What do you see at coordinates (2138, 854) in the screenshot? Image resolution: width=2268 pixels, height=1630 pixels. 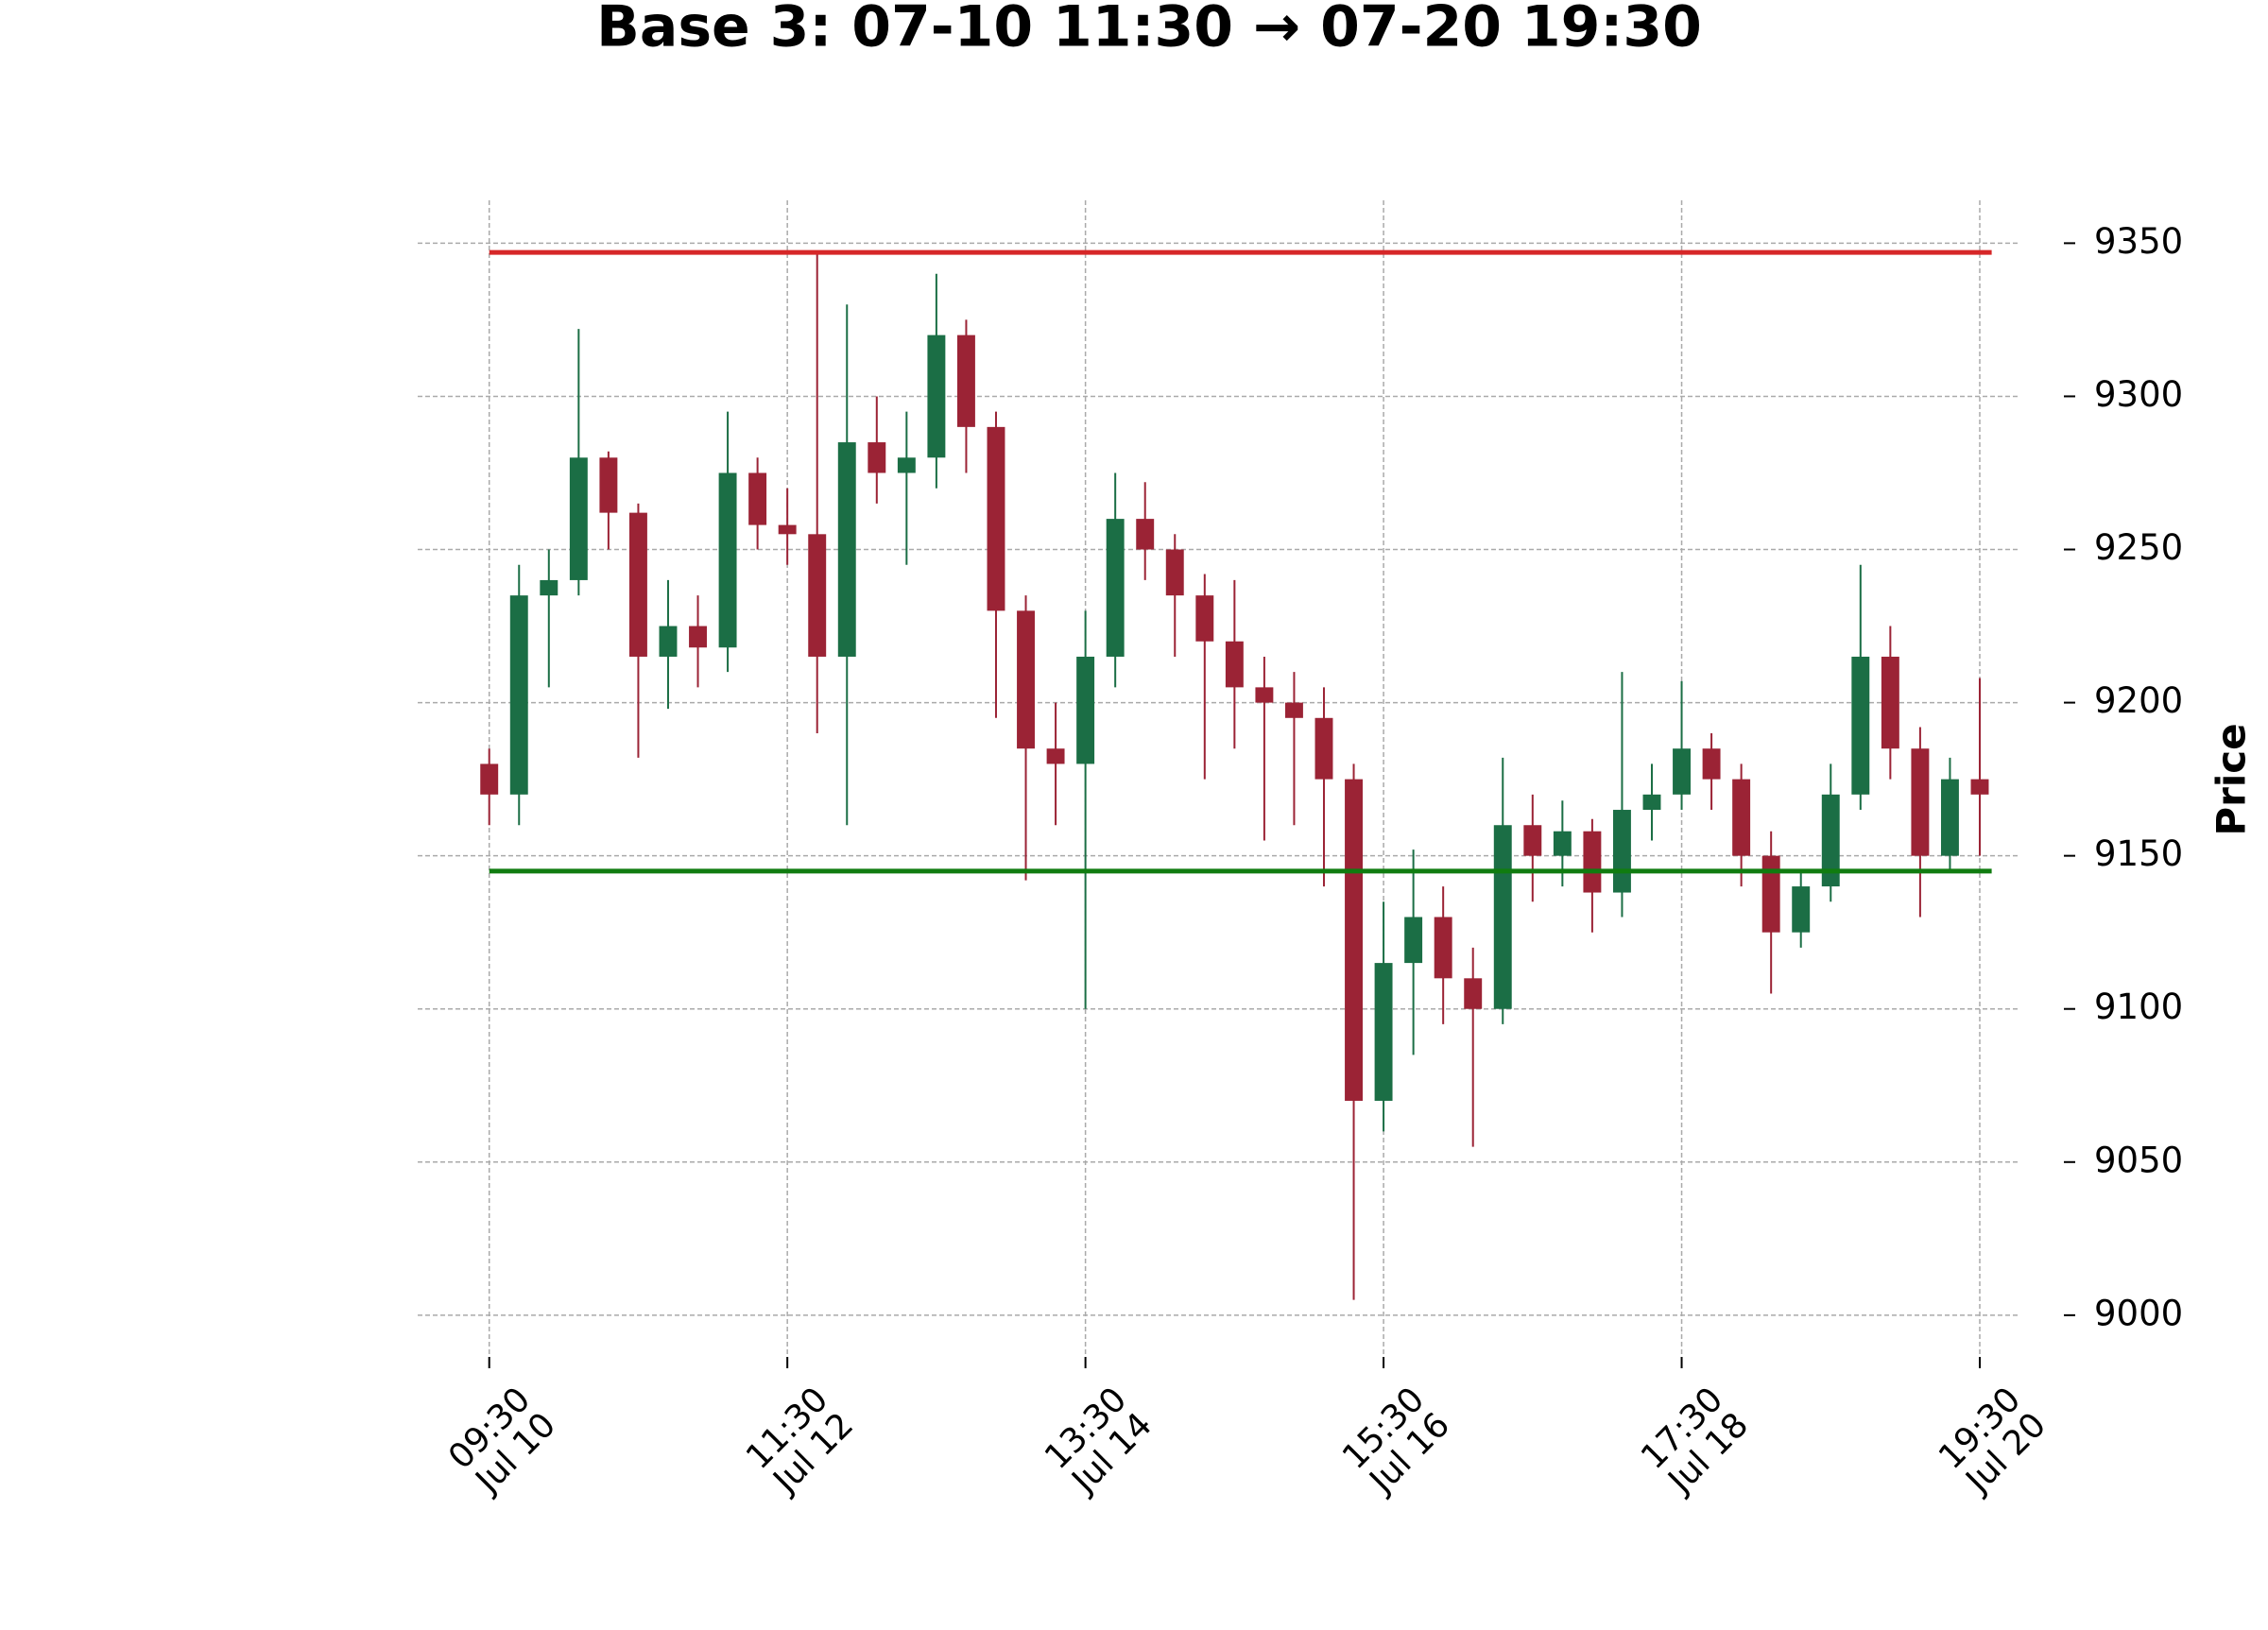 I see `y-tick-label: 9150` at bounding box center [2138, 854].